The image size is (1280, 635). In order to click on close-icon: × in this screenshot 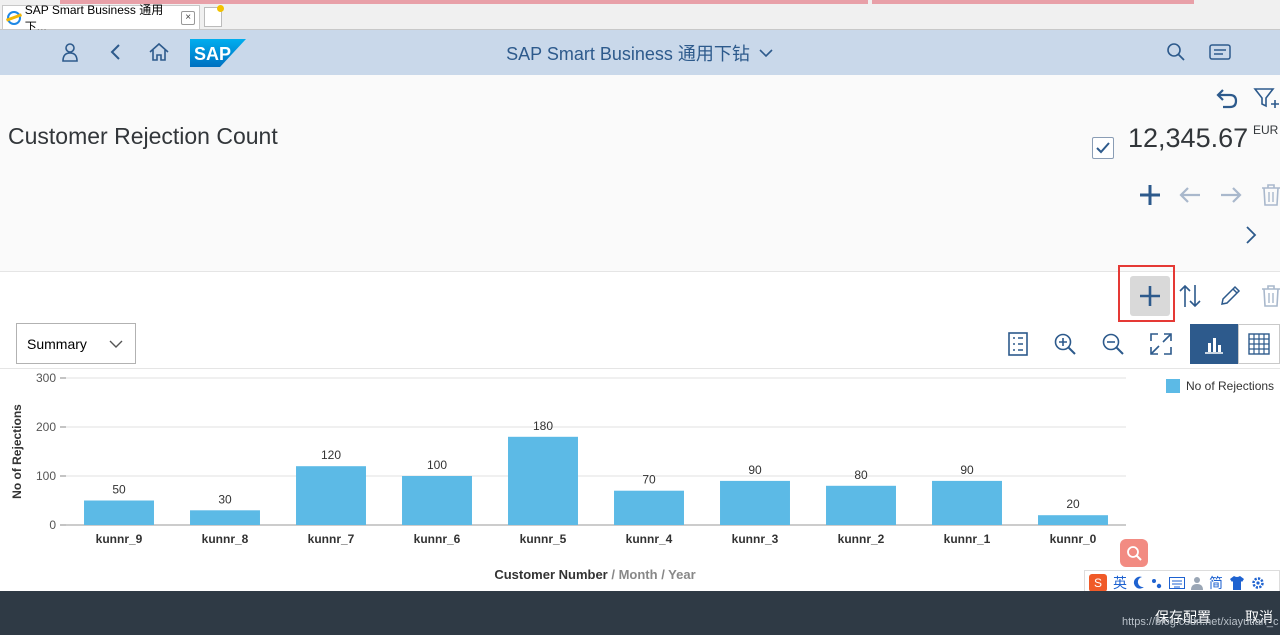, I will do `click(188, 17)`.